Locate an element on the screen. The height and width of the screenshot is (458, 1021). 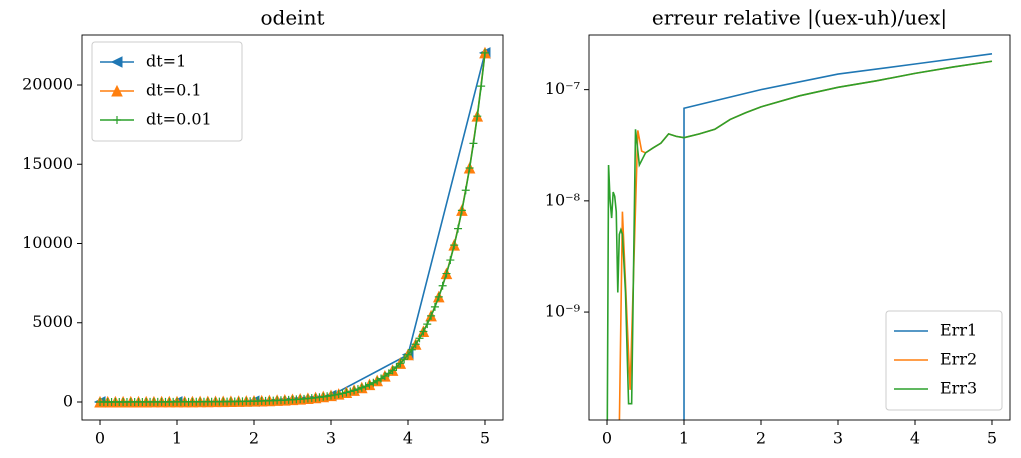
y-tick-label: 10⁻⁹ is located at coordinates (563, 311).